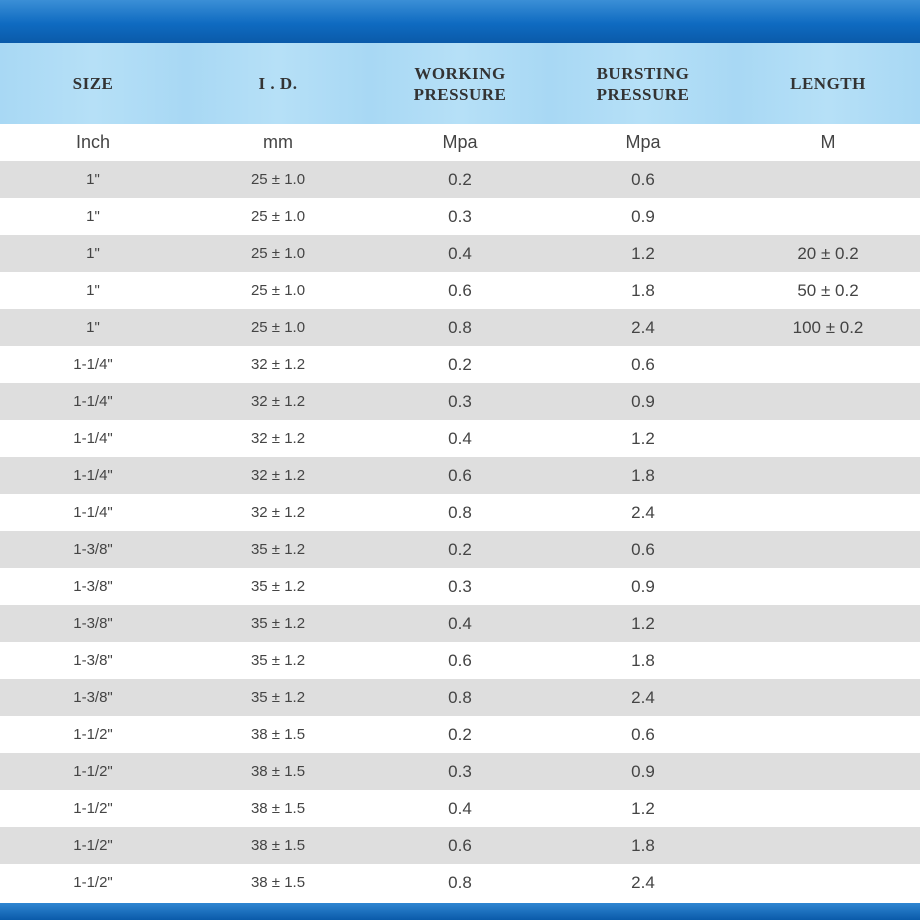 The image size is (920, 920). Describe the element at coordinates (460, 21) in the screenshot. I see `top-band` at that location.